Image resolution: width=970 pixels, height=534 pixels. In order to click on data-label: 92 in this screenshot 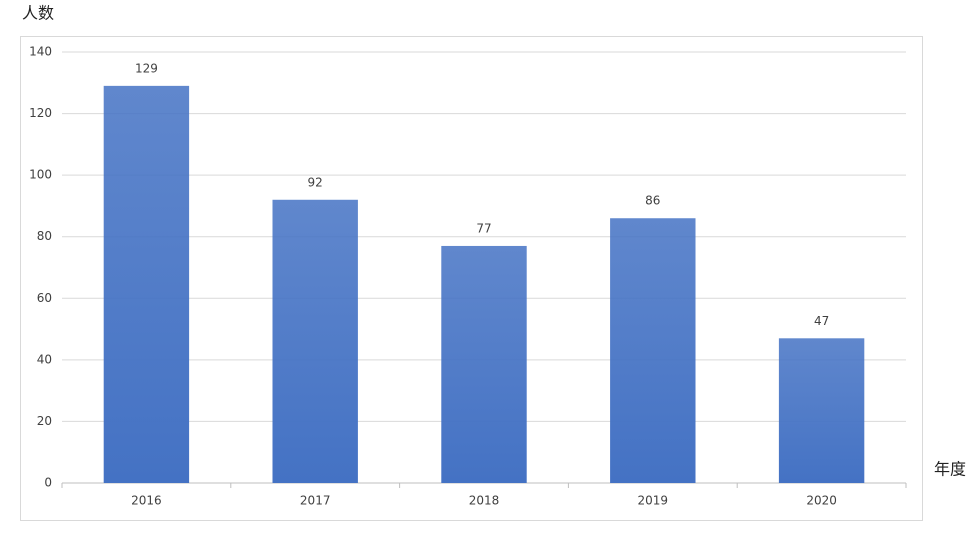, I will do `click(315, 182)`.